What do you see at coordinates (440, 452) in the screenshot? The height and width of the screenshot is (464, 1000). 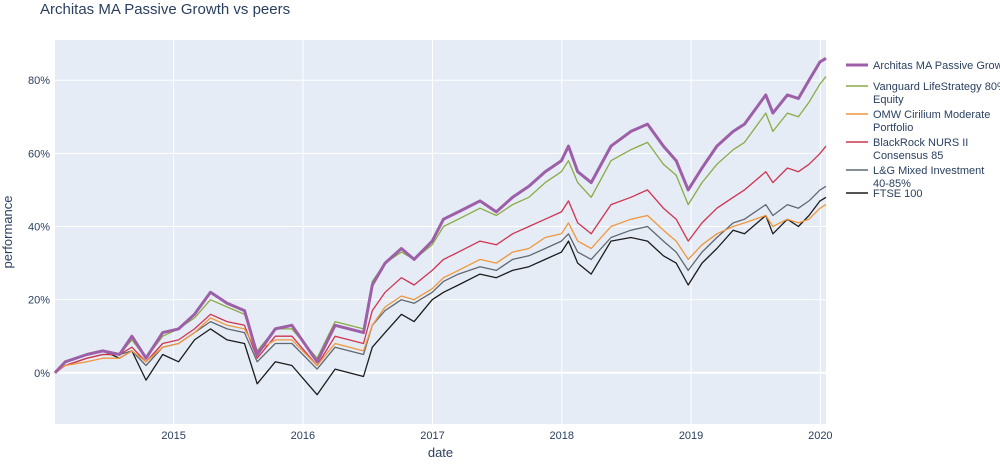 I see `x-axis-title: date` at bounding box center [440, 452].